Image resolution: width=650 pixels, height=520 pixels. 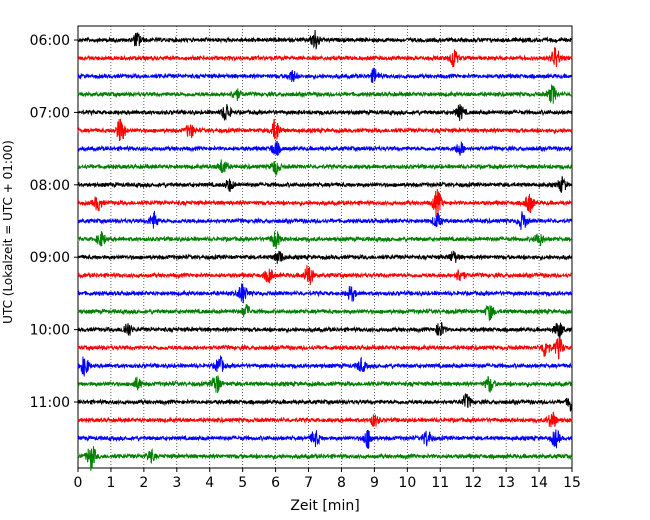 What do you see at coordinates (374, 483) in the screenshot?
I see `x-tick-label: 9` at bounding box center [374, 483].